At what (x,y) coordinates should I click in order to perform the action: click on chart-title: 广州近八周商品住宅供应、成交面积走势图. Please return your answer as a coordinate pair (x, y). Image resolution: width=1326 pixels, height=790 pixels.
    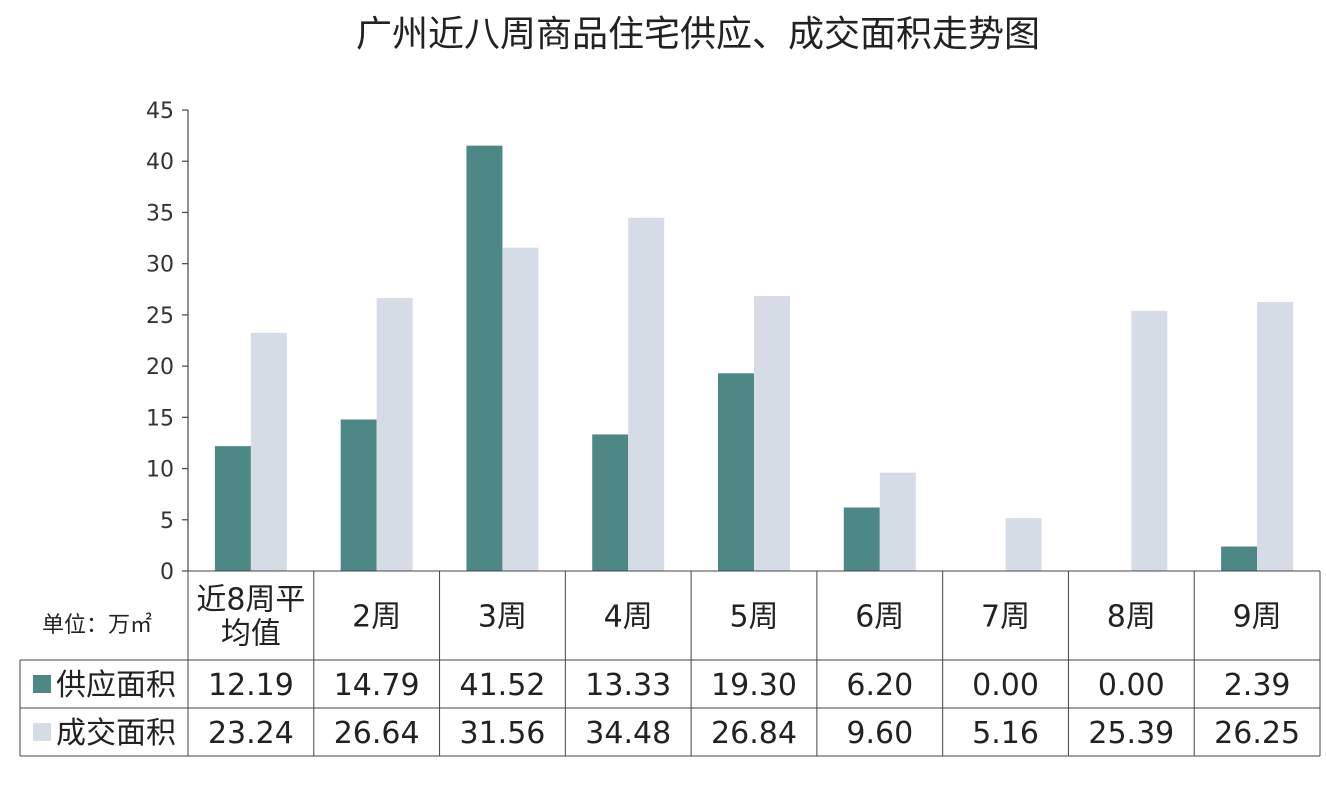
    Looking at the image, I should click on (698, 34).